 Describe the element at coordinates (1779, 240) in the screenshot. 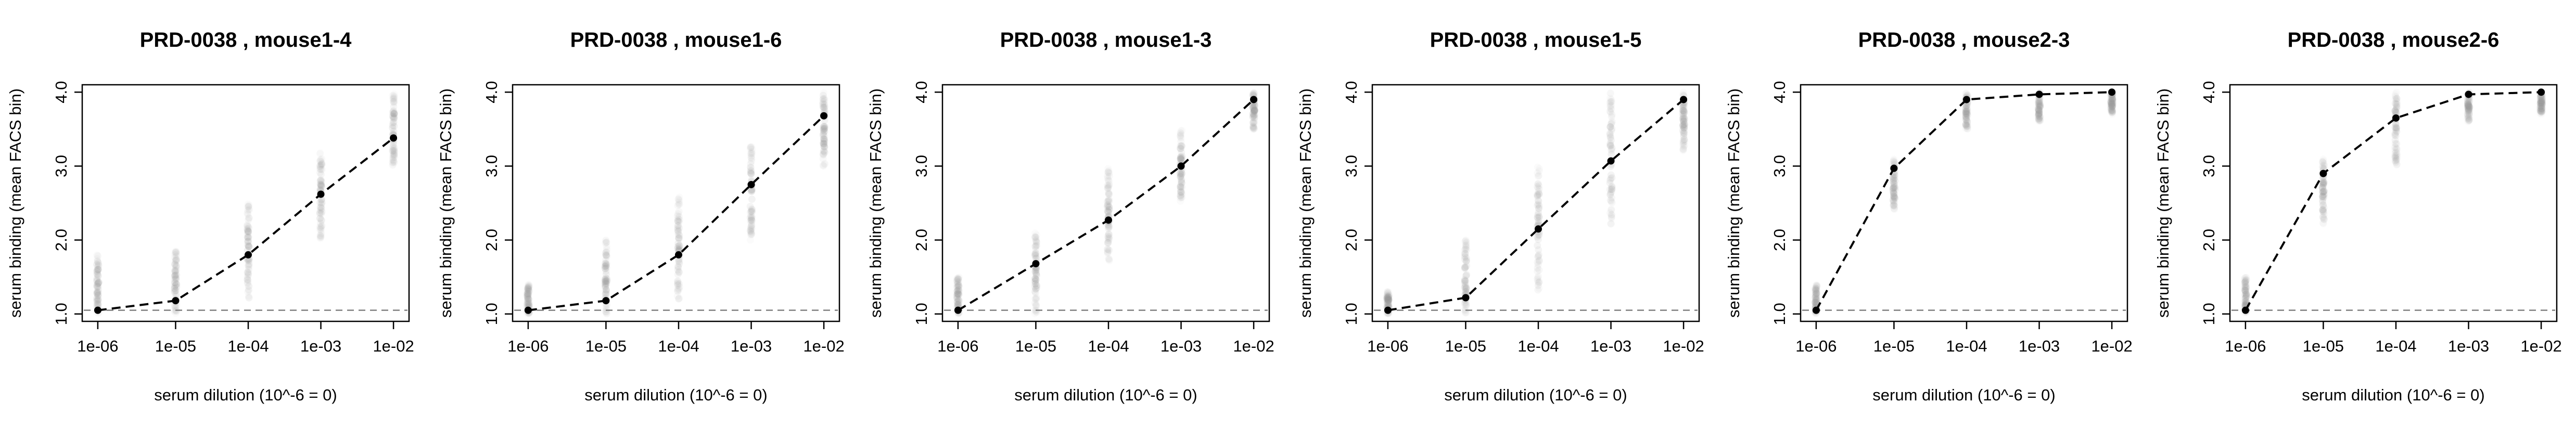

I see `y-tick-label: 2.0` at that location.